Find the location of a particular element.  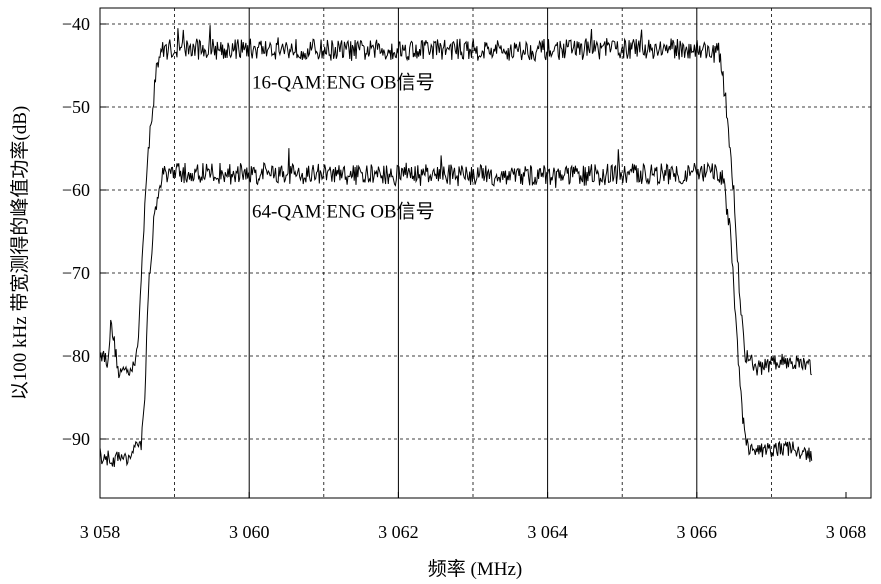

y-tick-label: −70 is located at coordinates (76, 273).